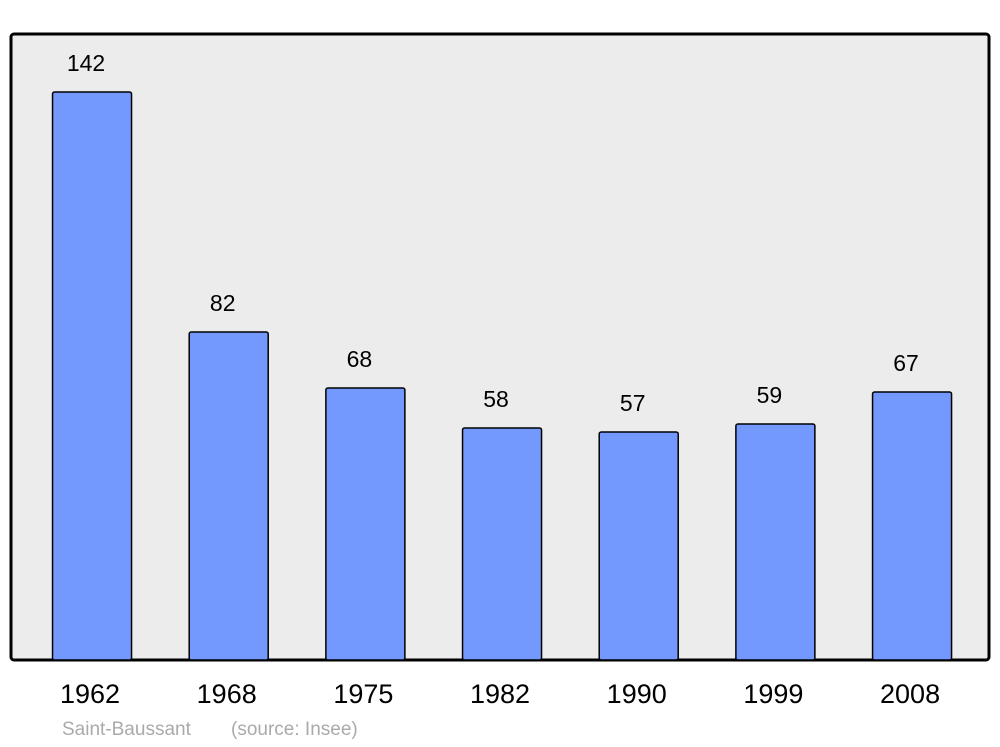 The width and height of the screenshot is (1000, 747). Describe the element at coordinates (773, 694) in the screenshot. I see `x-tick-label: 1999` at that location.